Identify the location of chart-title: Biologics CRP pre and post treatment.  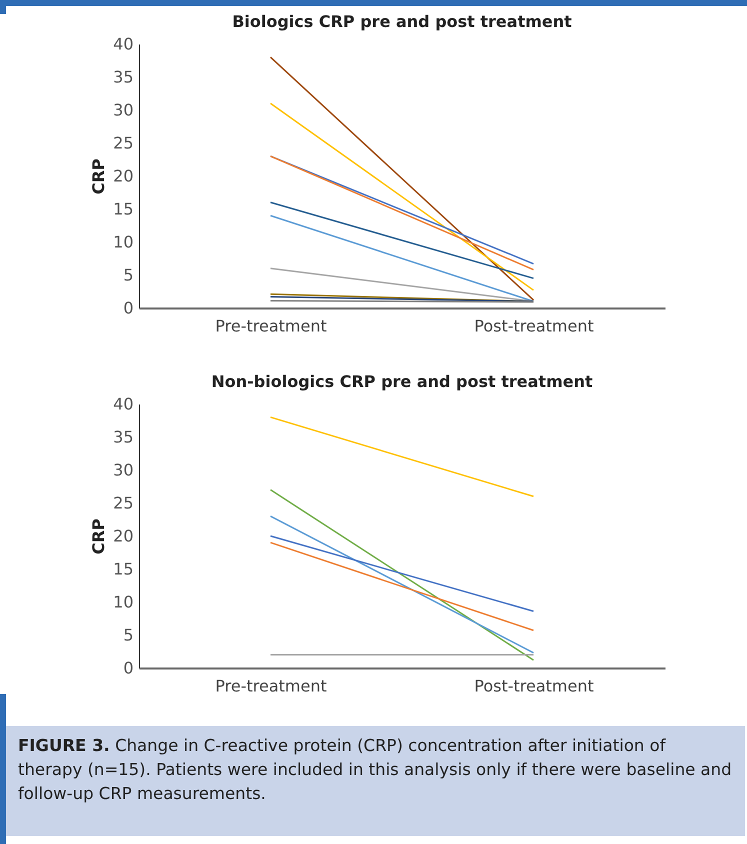
(402, 21).